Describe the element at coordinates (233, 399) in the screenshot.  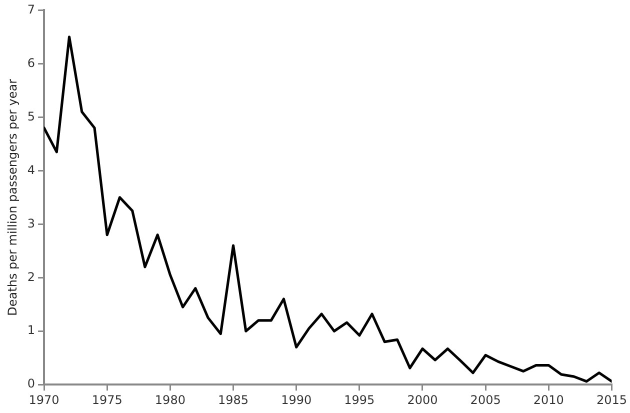
I see `x-tick-label: 1985` at that location.